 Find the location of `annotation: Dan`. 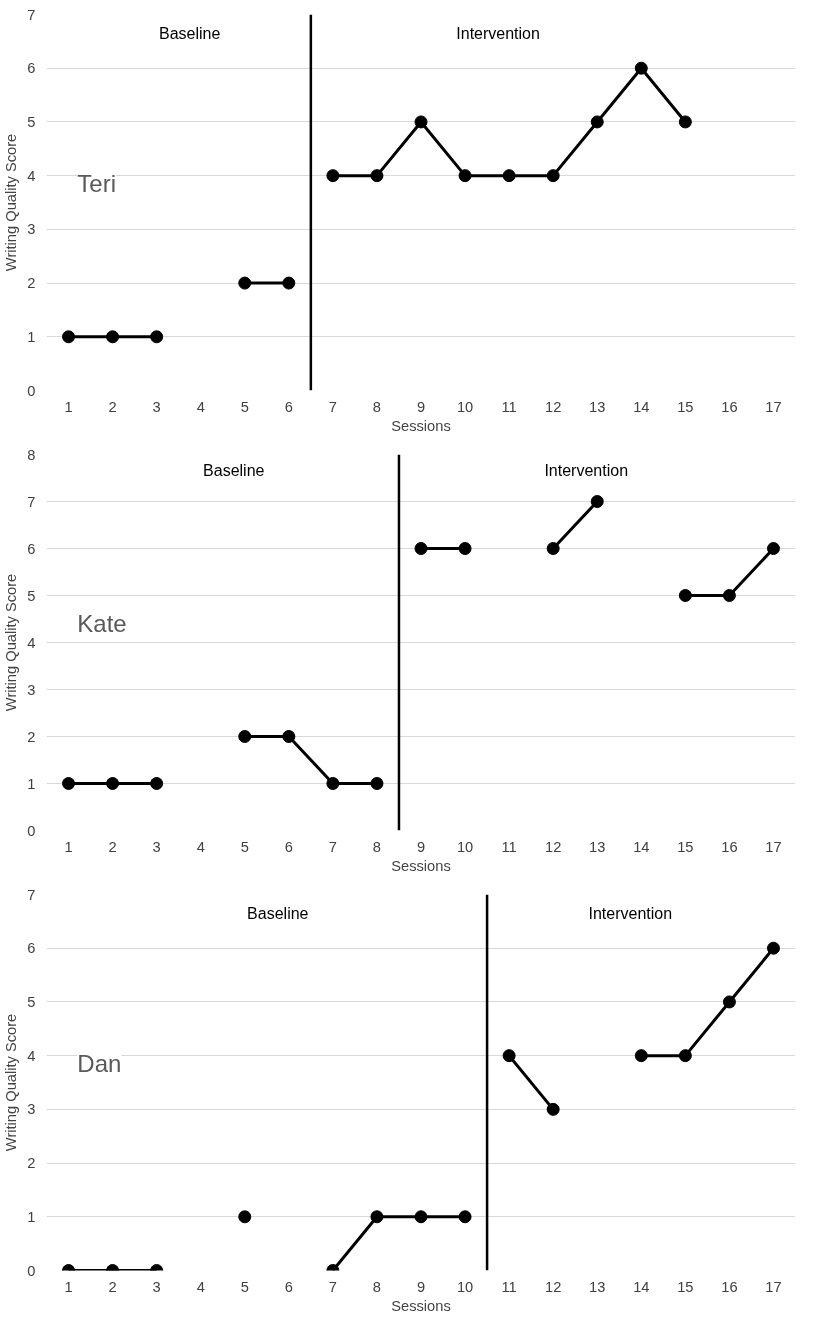

annotation: Dan is located at coordinates (99, 1064).